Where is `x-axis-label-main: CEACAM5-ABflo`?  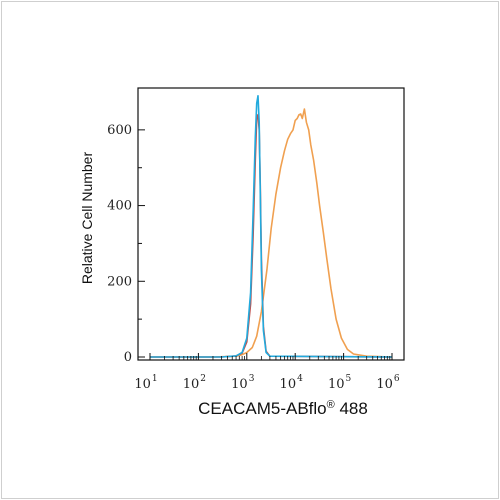
x-axis-label-main: CEACAM5-ABflo is located at coordinates (262, 408).